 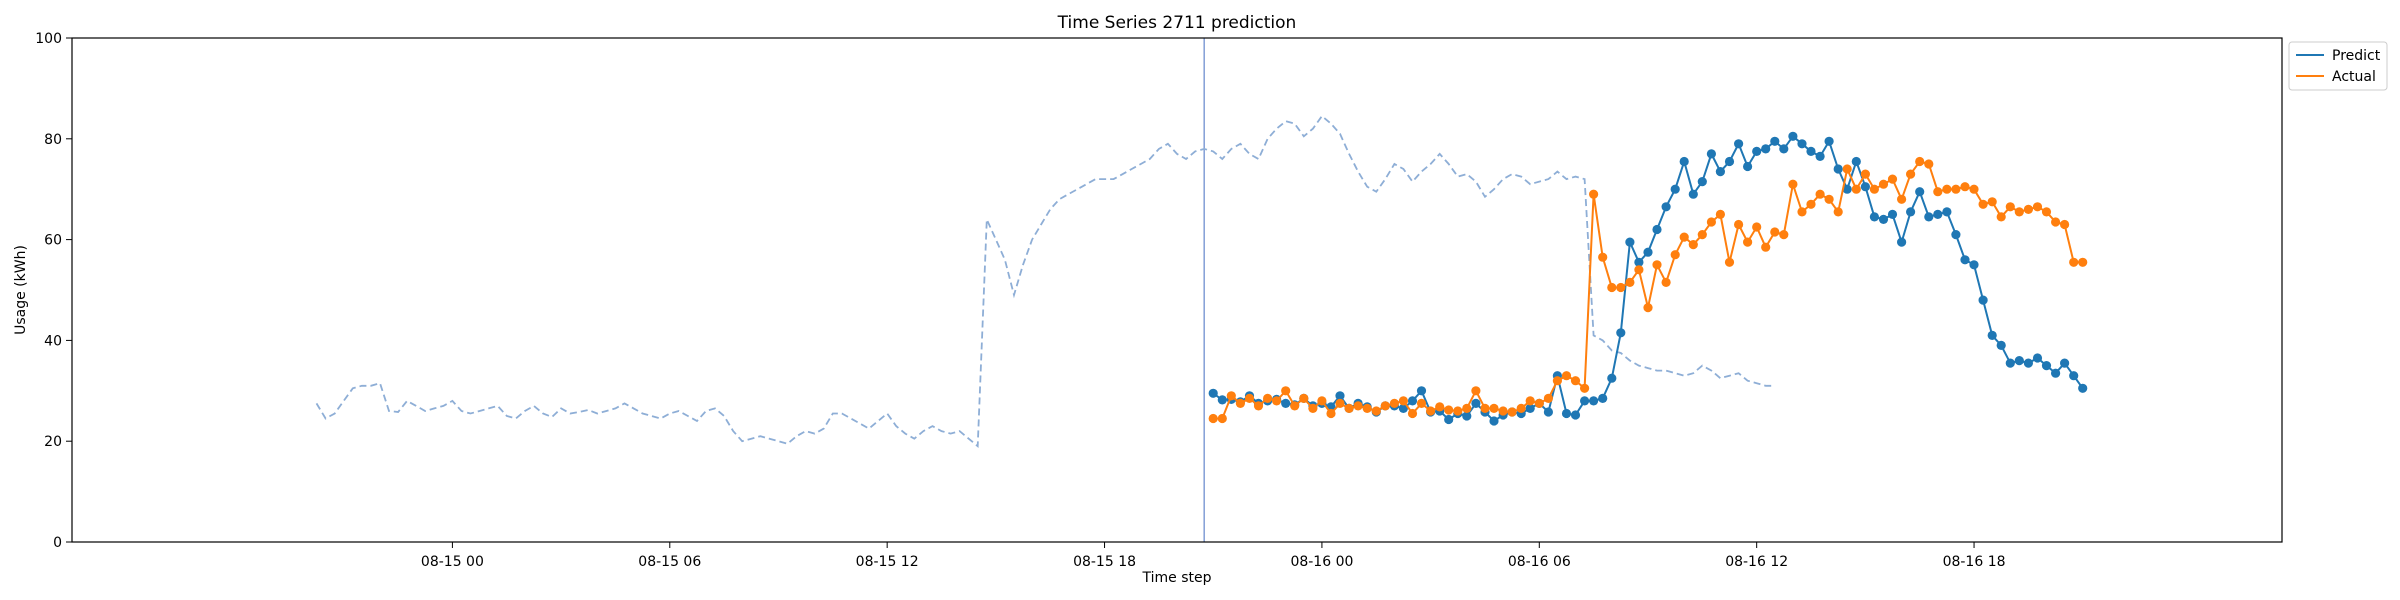 I want to click on legend: Predict Actual, so click(x=2338, y=66).